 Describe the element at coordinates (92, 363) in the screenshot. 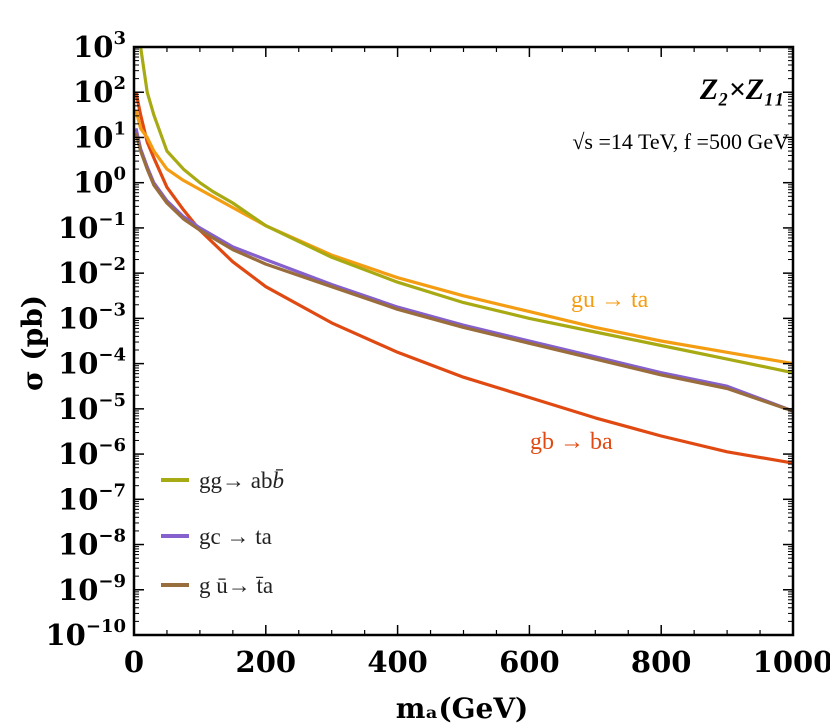

I see `y-tick-label: 10⁻⁴` at that location.